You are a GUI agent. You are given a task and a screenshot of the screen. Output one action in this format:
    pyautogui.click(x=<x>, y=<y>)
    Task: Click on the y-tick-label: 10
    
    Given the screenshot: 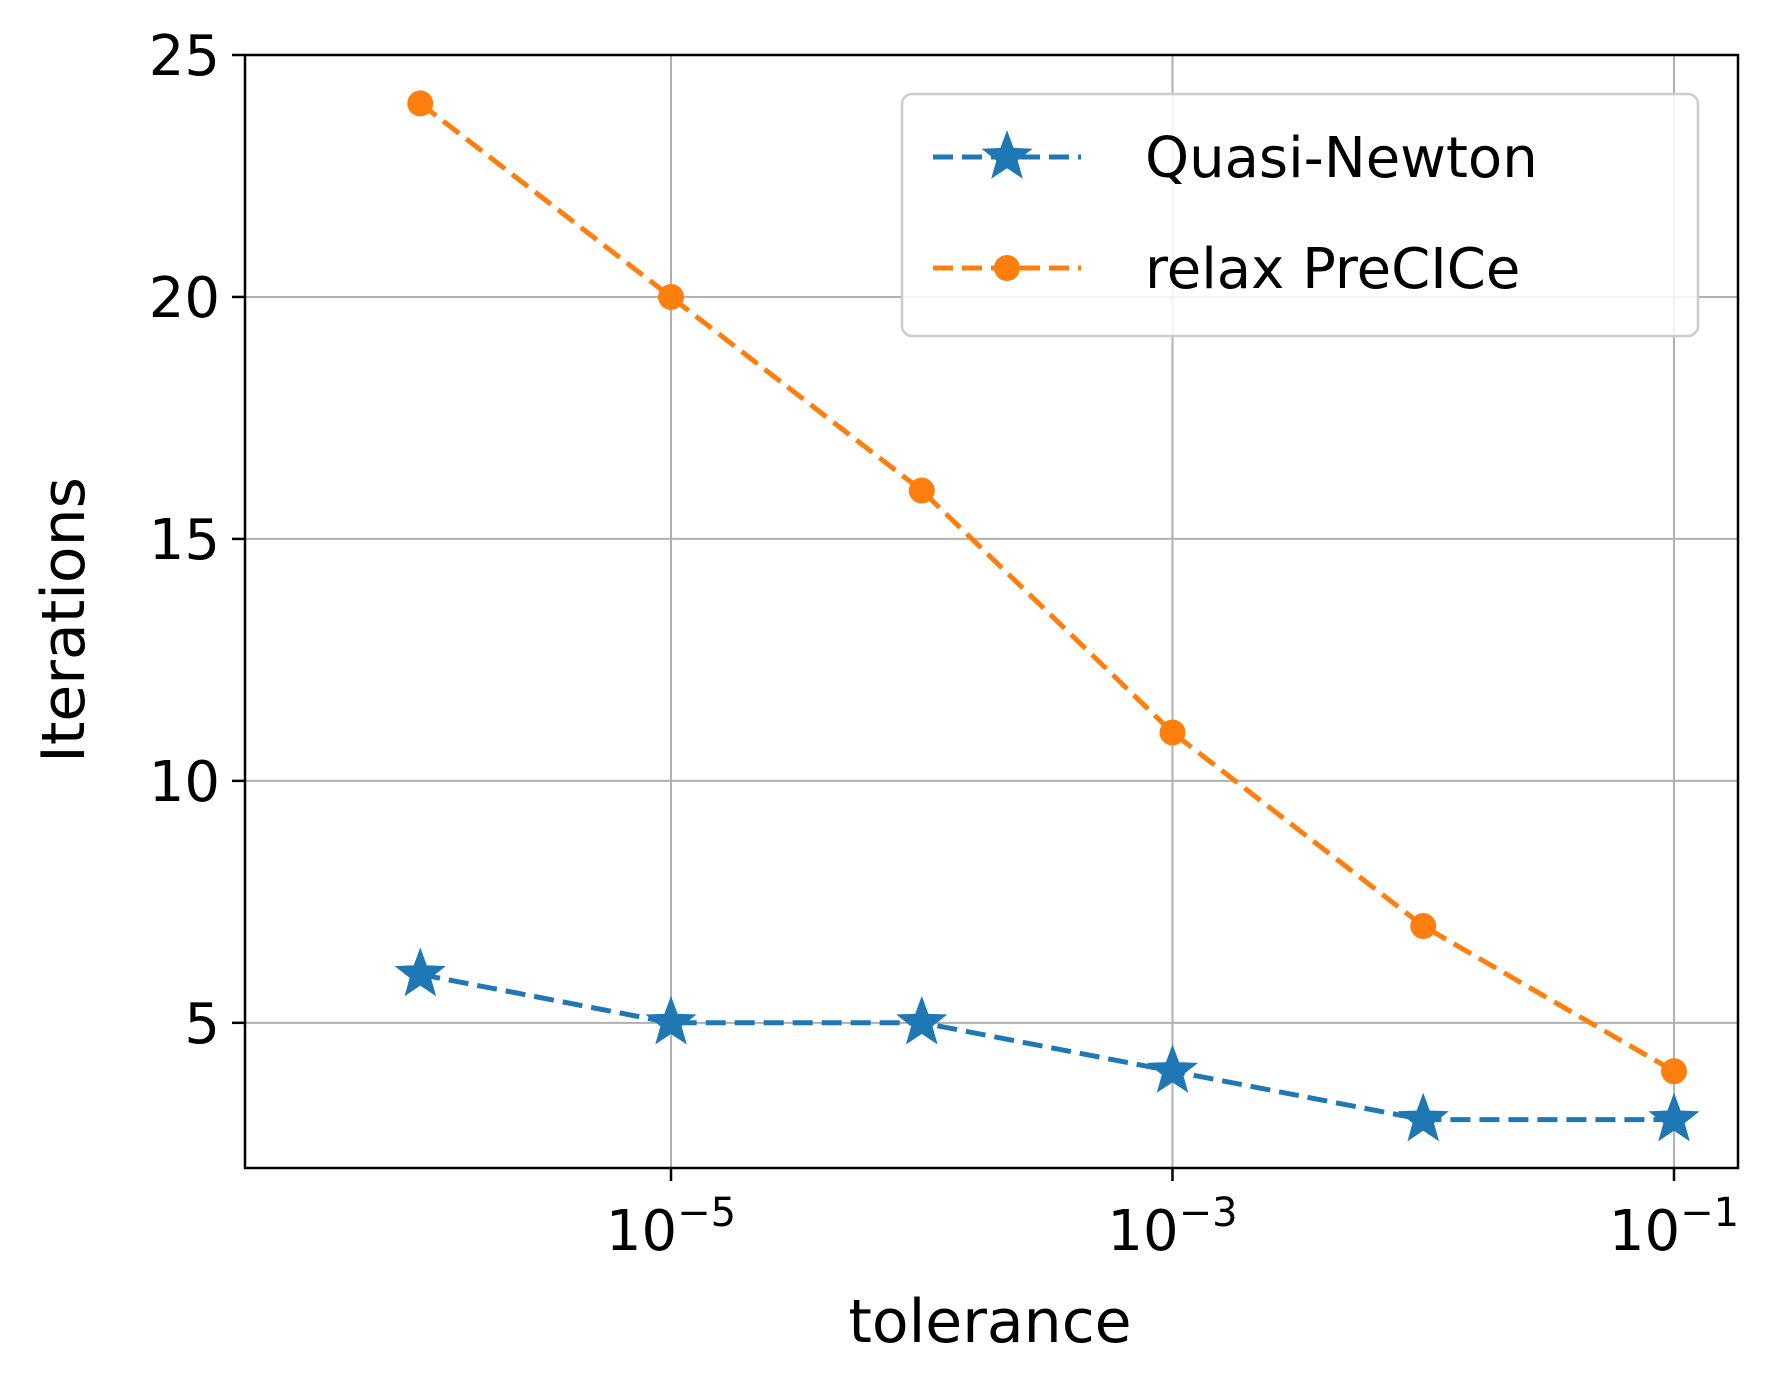 What is the action you would take?
    pyautogui.click(x=184, y=782)
    